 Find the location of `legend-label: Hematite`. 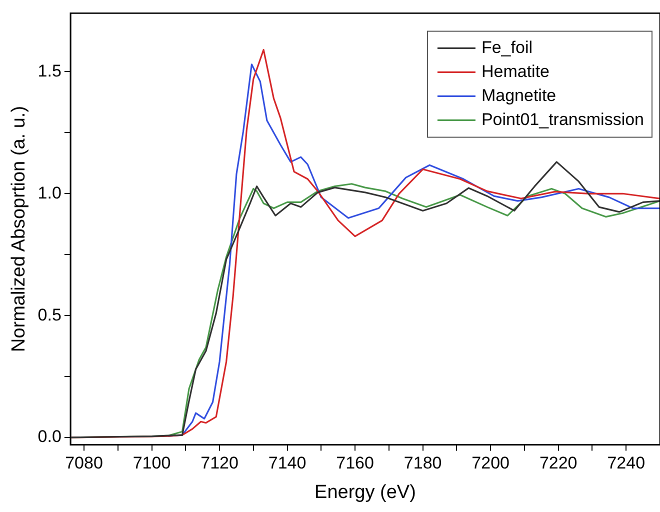

legend-label: Hematite is located at coordinates (515, 71).